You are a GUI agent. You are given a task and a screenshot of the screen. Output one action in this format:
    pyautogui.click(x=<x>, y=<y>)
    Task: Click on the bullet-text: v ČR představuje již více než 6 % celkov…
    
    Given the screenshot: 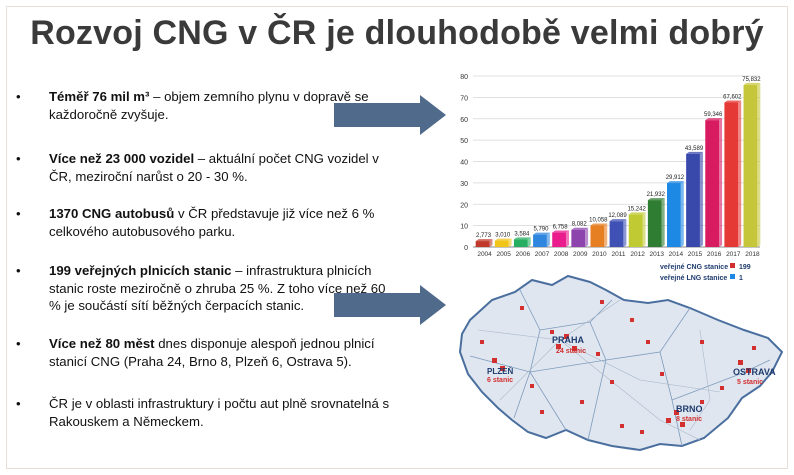 What is the action you would take?
    pyautogui.click(x=212, y=222)
    